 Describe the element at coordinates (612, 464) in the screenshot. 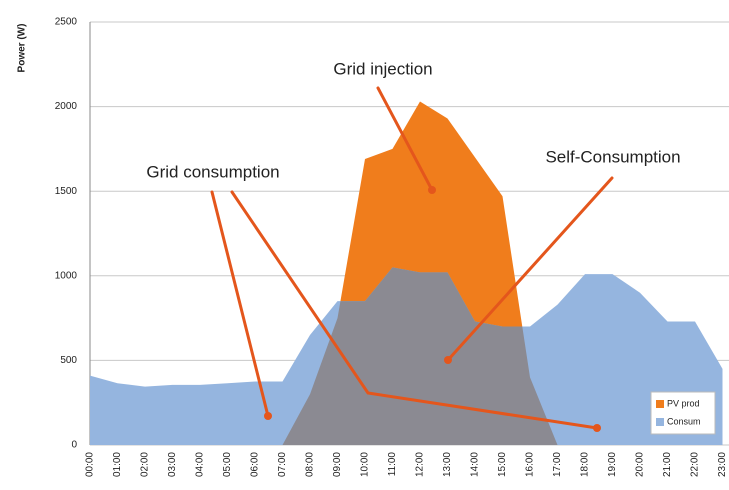

I see `x-tick-label: 19:00` at that location.